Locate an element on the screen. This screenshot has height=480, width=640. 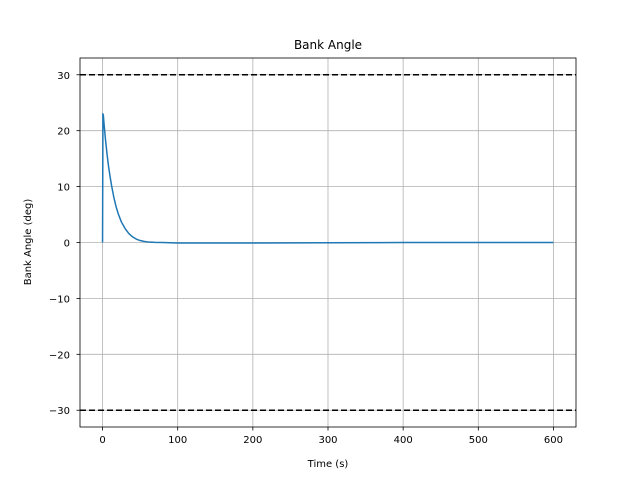
y-tick-label: 0 is located at coordinates (67, 244).